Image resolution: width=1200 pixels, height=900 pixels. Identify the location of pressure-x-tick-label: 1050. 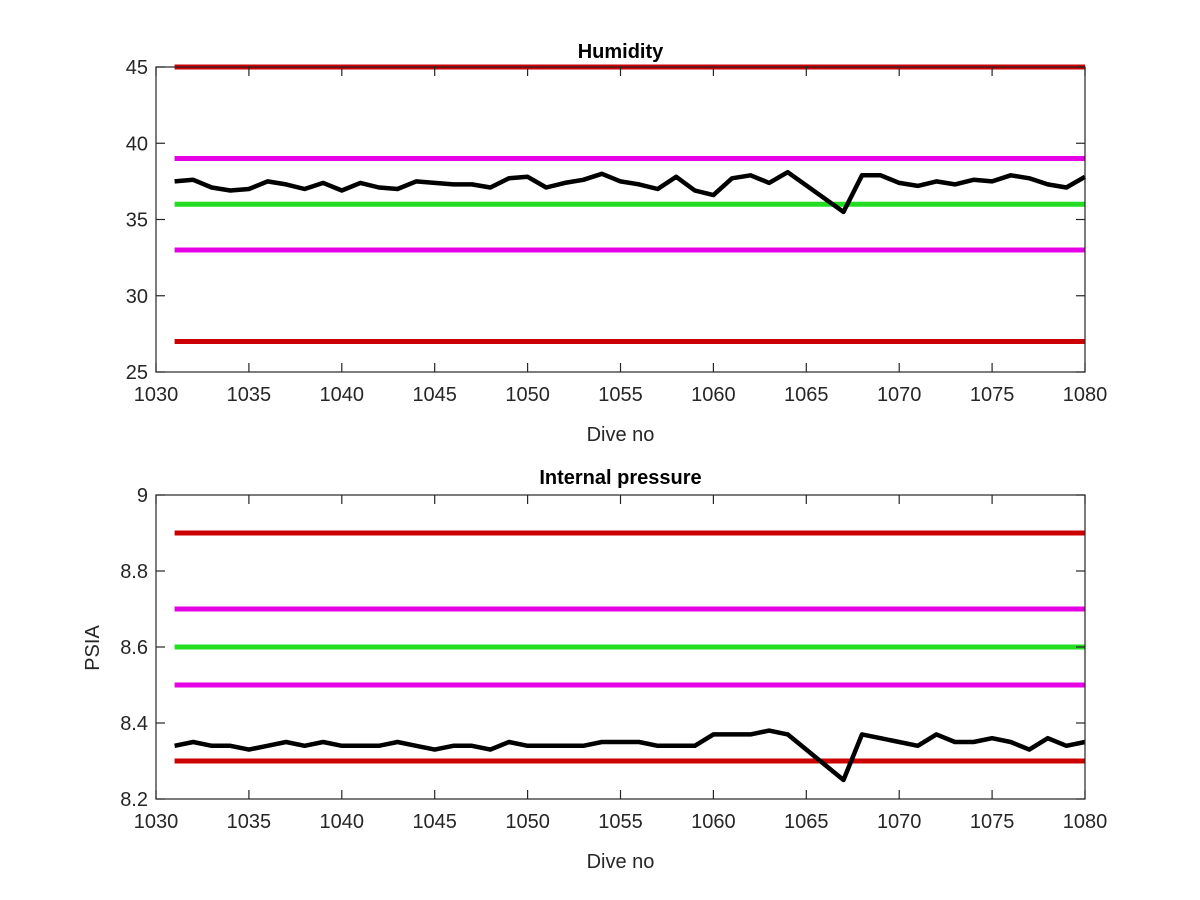
(527, 822).